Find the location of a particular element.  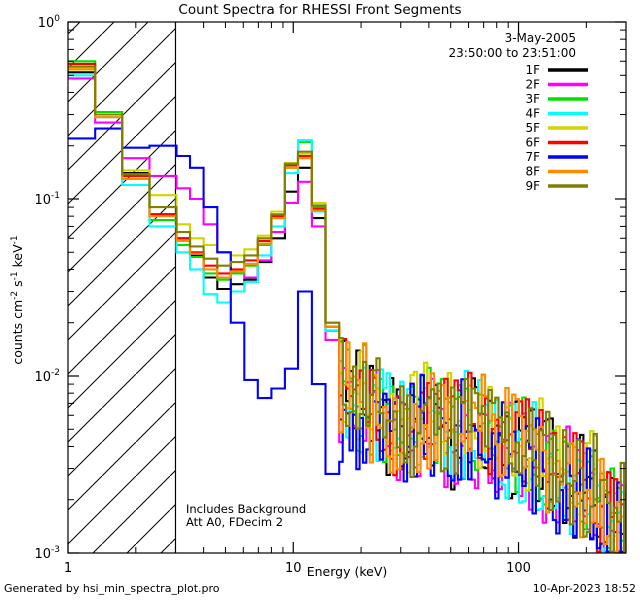

legend-label-9f: 9F is located at coordinates (532, 186).